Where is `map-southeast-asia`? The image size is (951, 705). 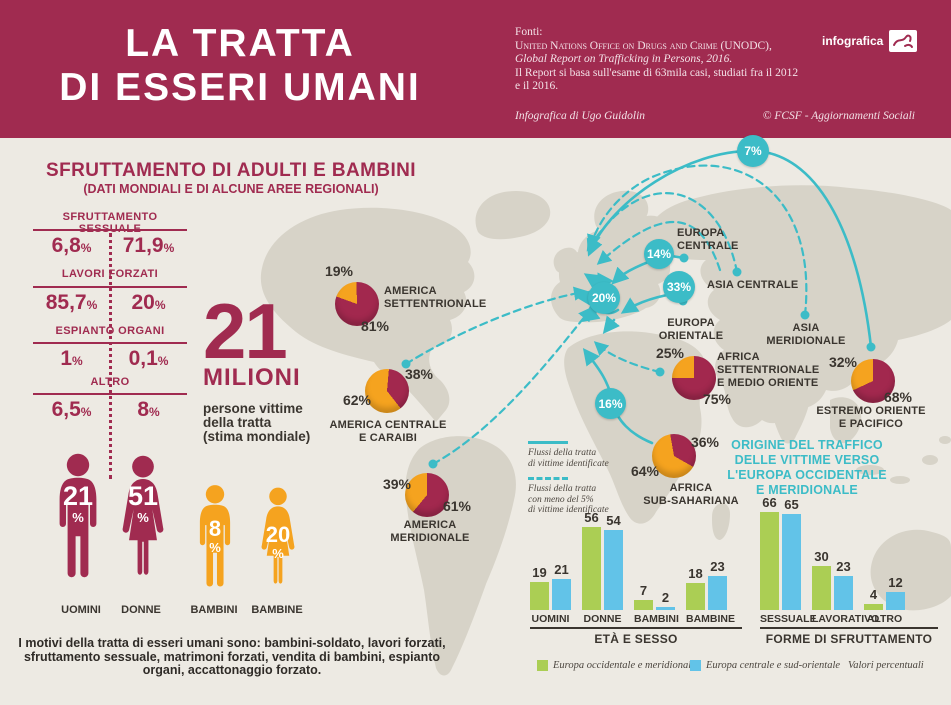
map-southeast-asia is located at coordinates (846, 420).